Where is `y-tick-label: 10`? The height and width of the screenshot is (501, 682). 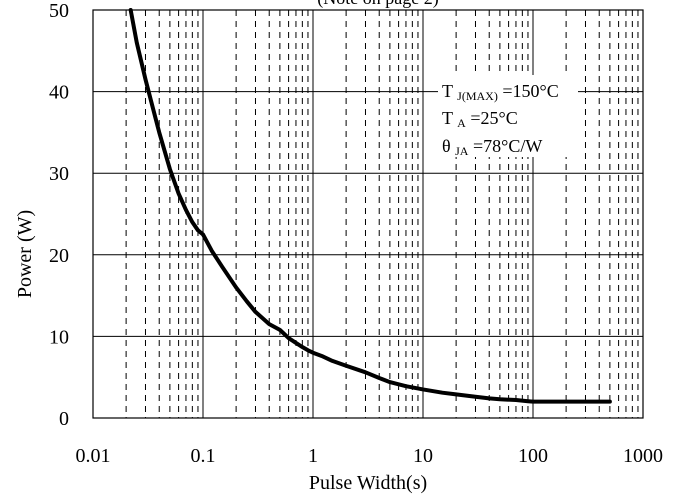 y-tick-label: 10 is located at coordinates (59, 337).